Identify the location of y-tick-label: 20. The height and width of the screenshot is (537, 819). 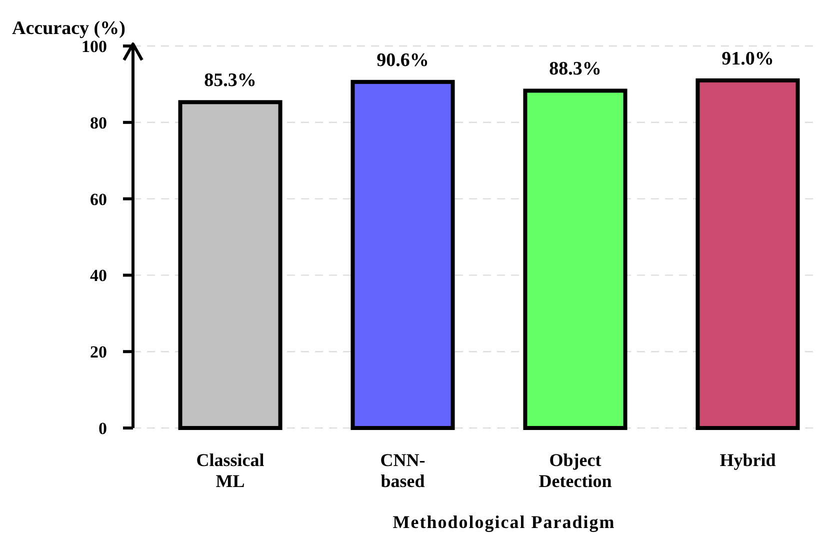
(98, 352).